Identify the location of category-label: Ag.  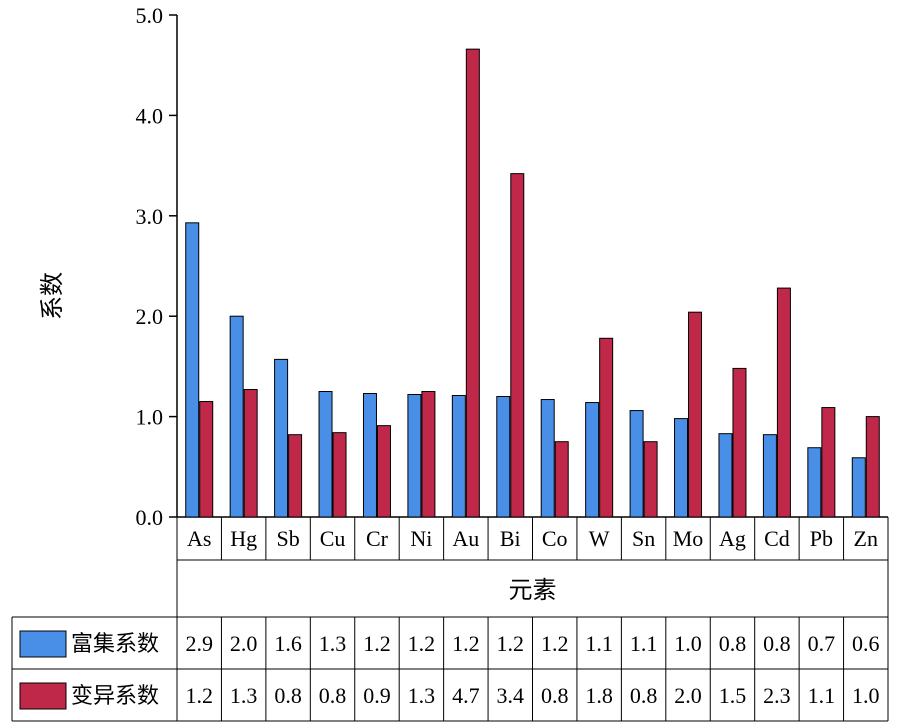
(732, 538).